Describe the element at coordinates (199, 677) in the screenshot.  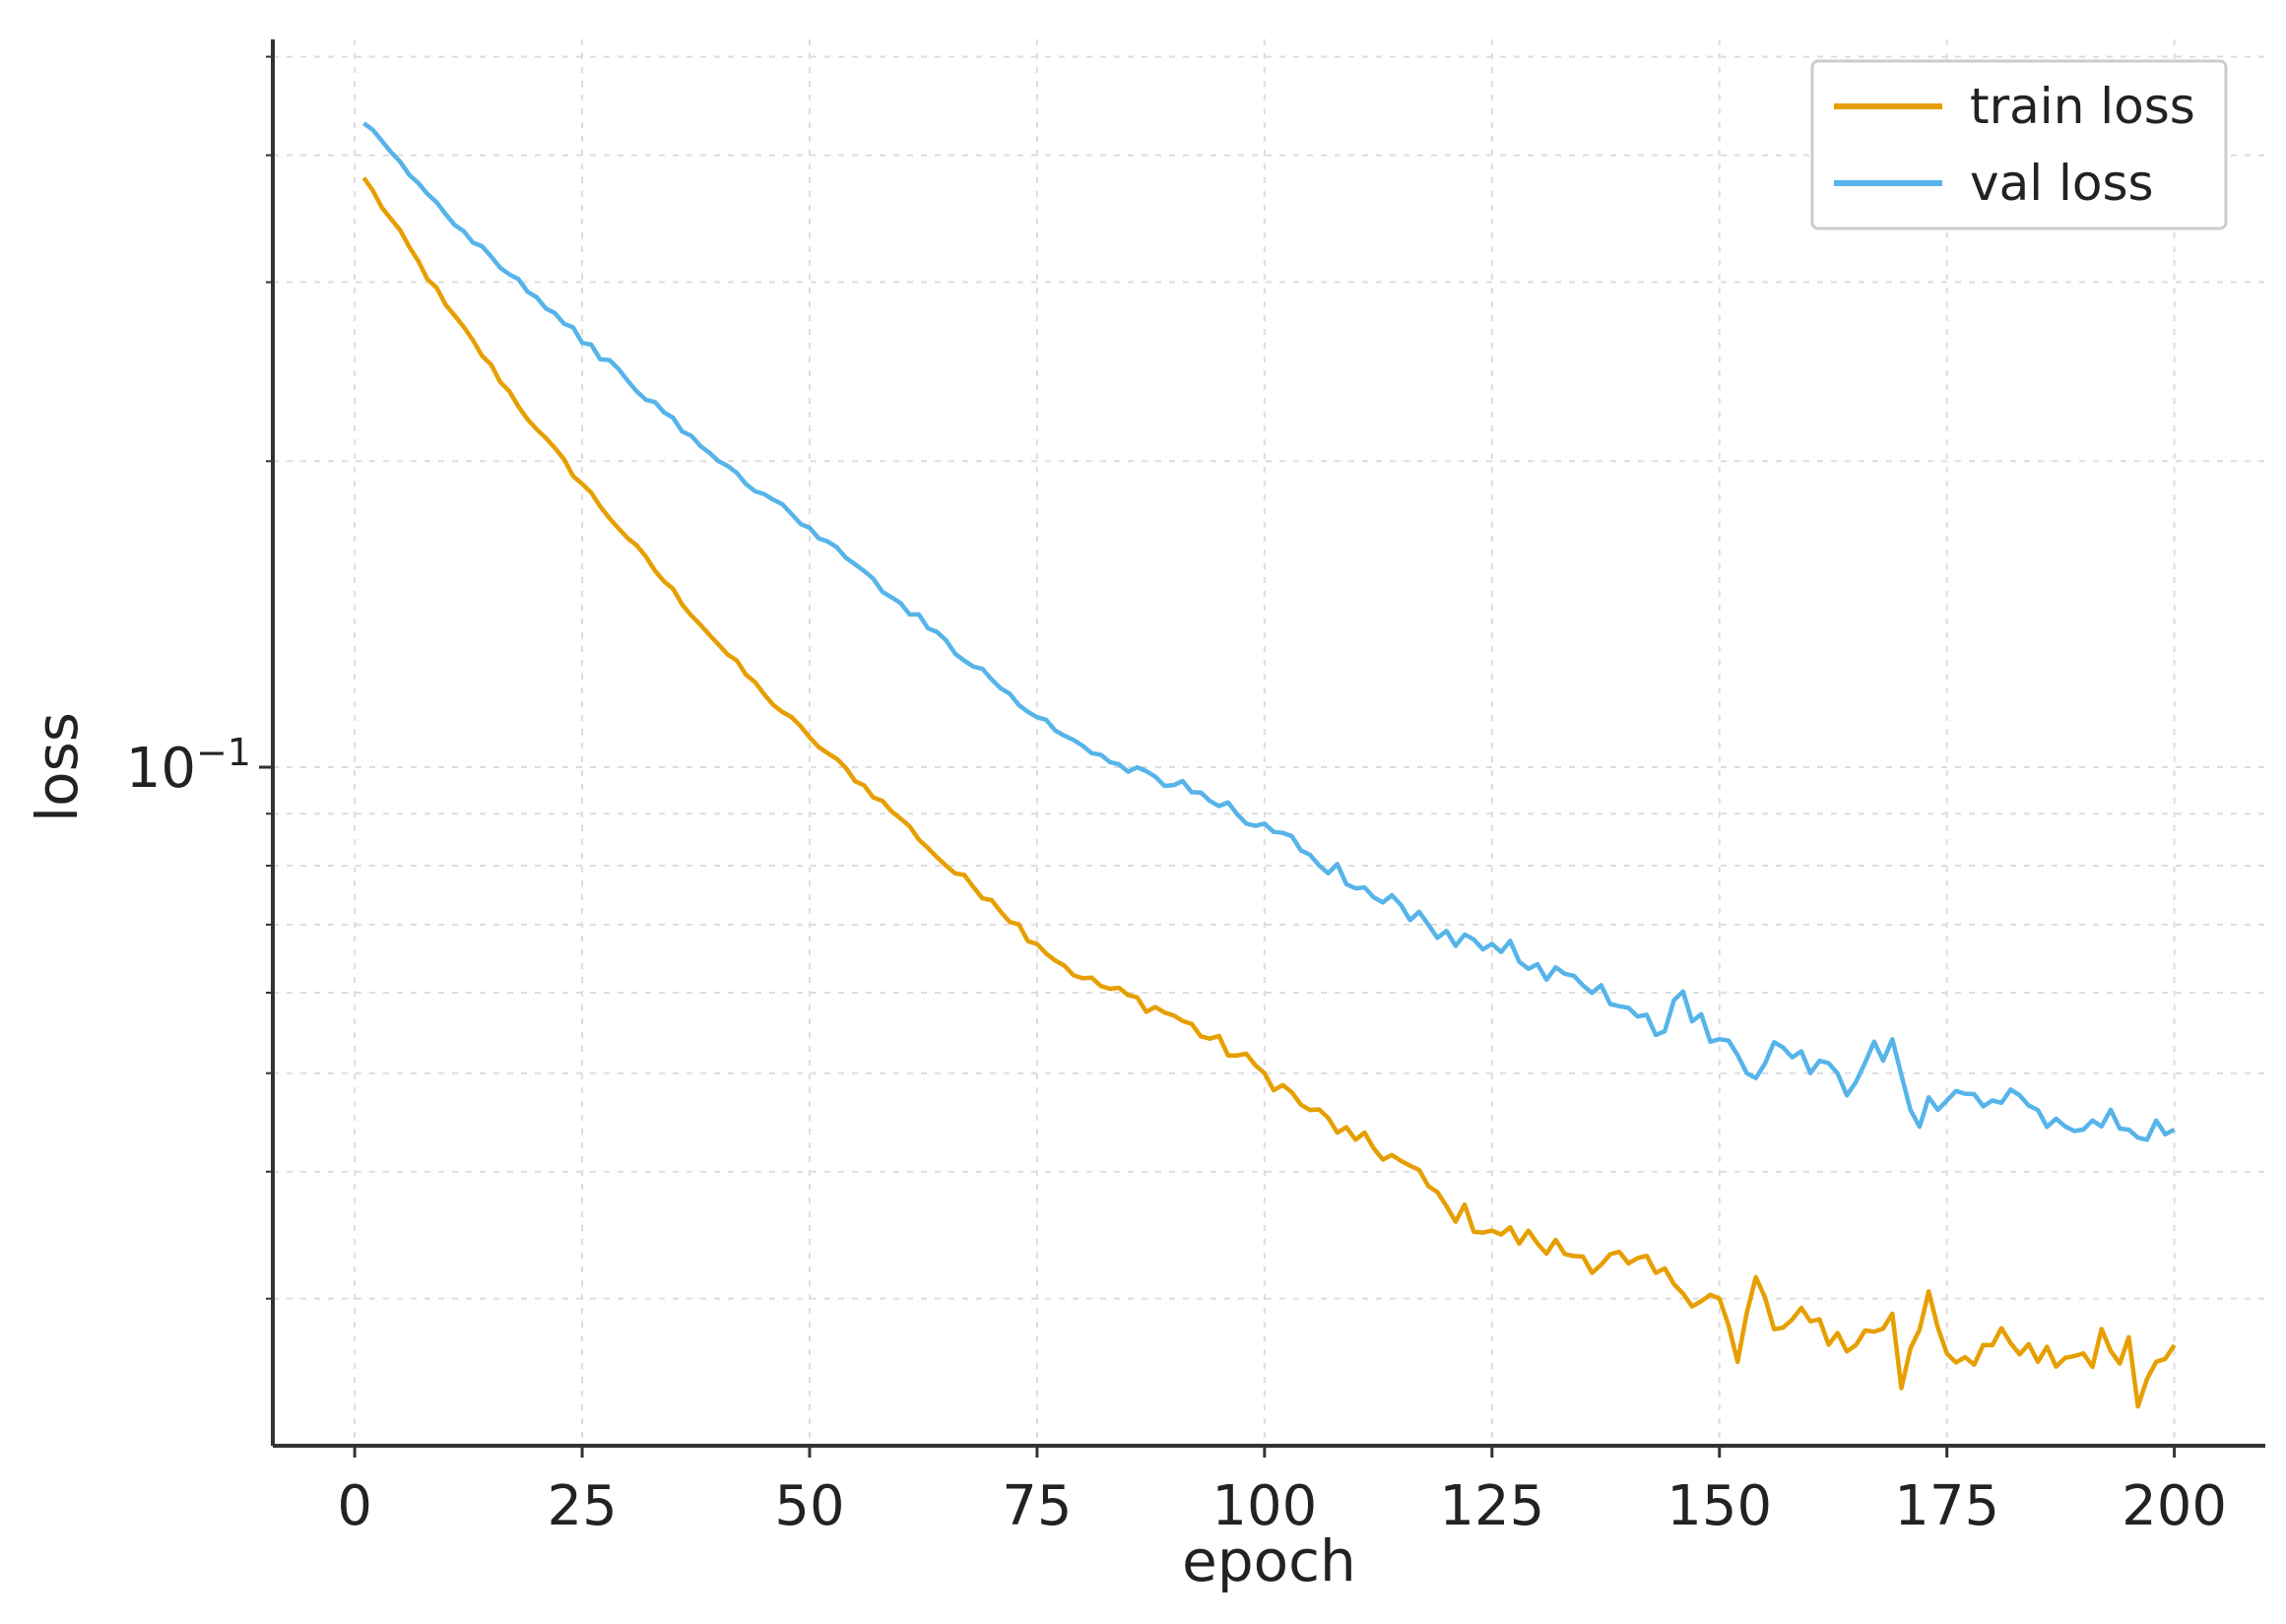
I see `y-ticks: 10−1` at that location.